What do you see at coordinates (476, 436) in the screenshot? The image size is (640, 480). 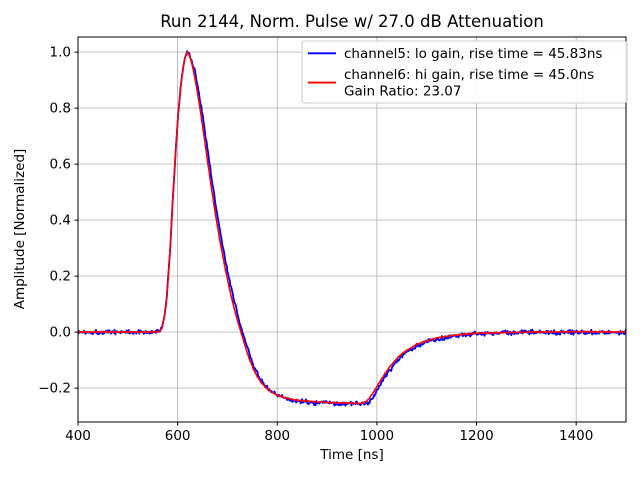 I see `x-tick-label: 1200` at bounding box center [476, 436].